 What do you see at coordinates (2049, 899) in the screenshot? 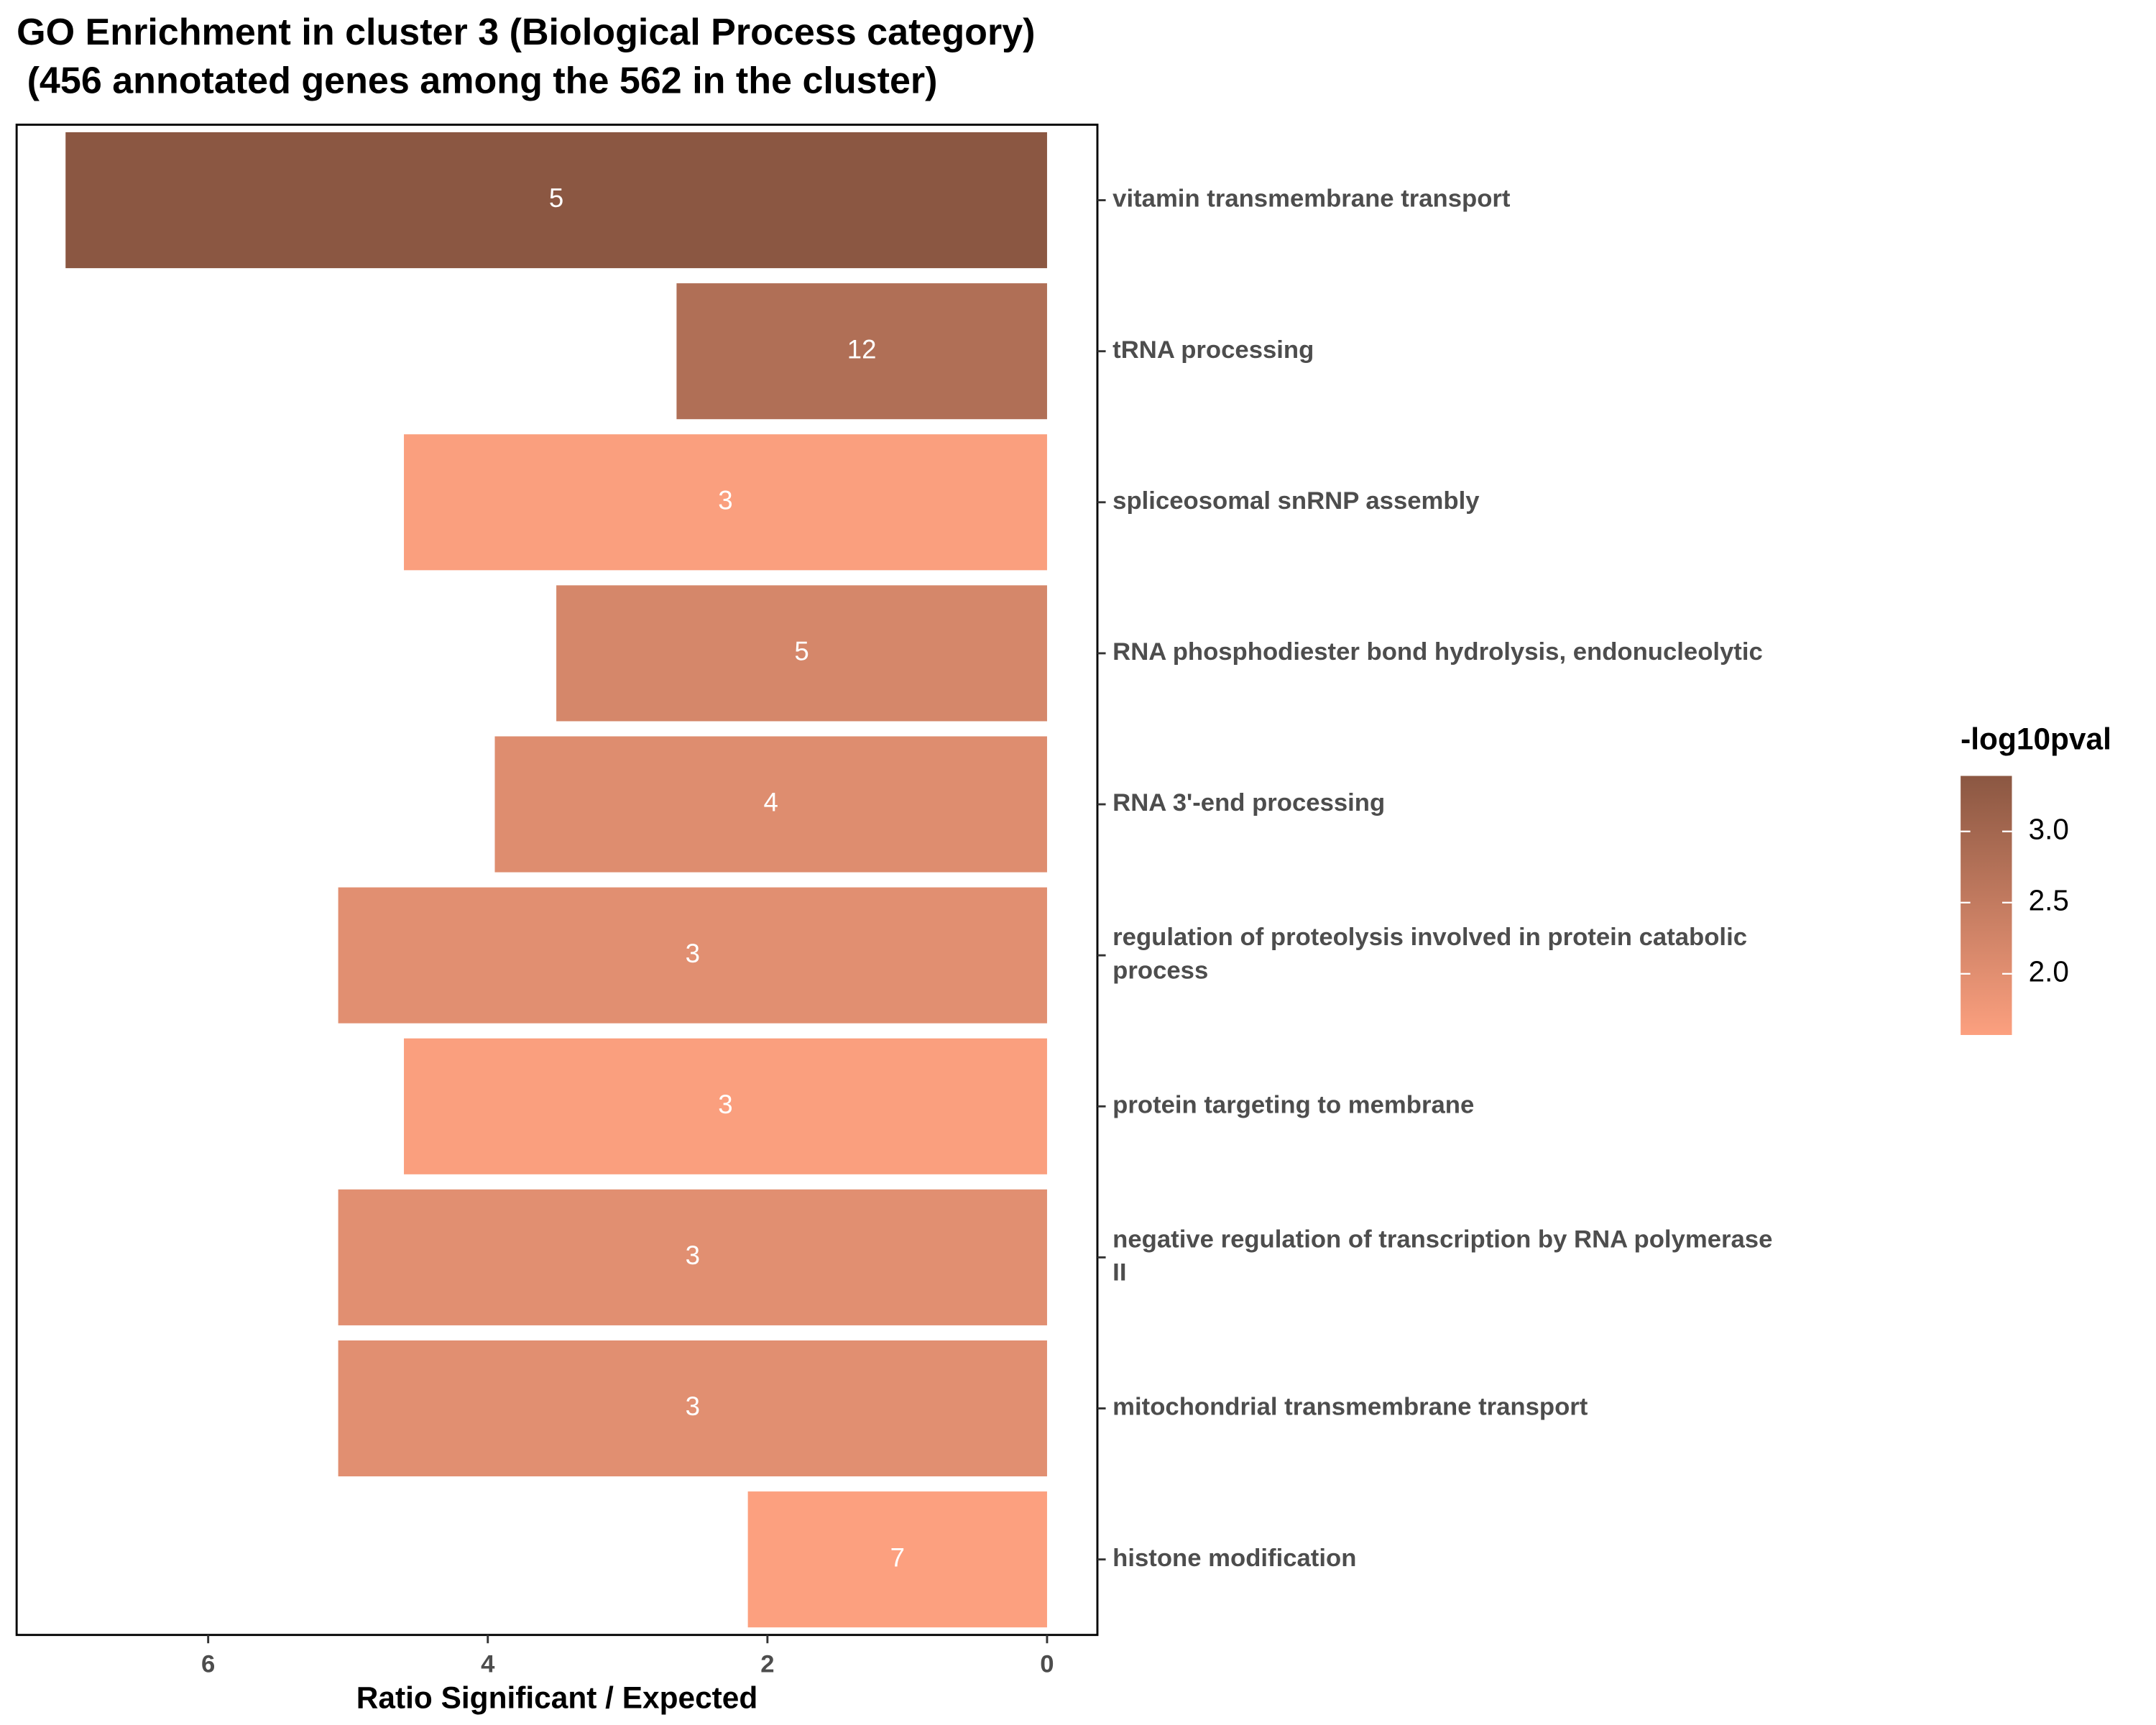
I see `colorbar-tick-label: 2.5` at bounding box center [2049, 899].